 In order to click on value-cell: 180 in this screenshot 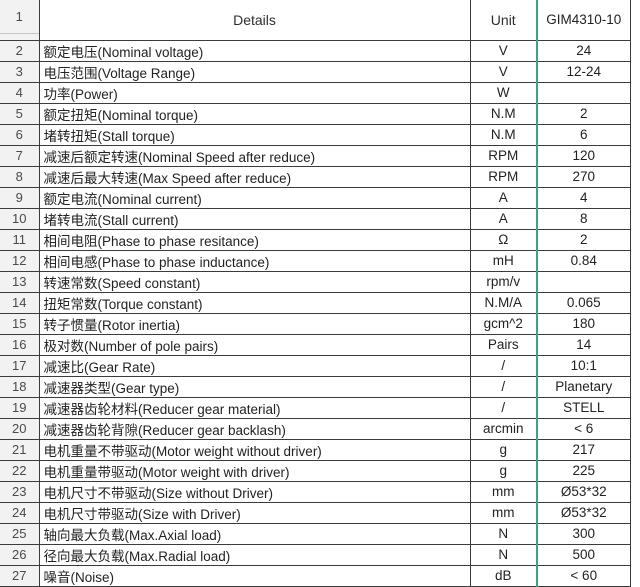, I will do `click(583, 323)`.